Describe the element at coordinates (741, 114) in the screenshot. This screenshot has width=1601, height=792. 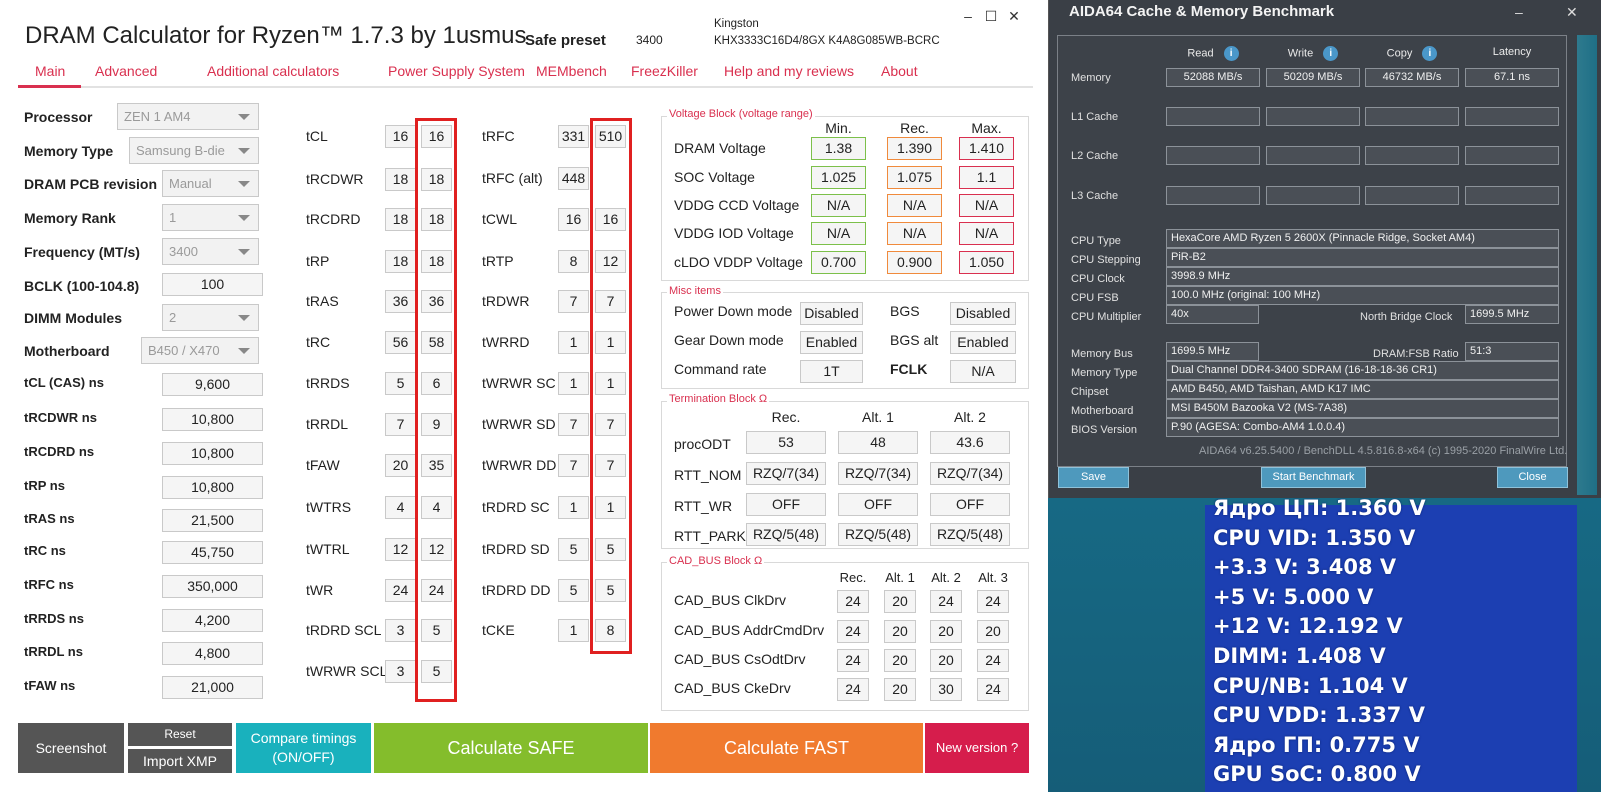
I see `voltage-block-heading: Voltage Block (voltage range)` at that location.